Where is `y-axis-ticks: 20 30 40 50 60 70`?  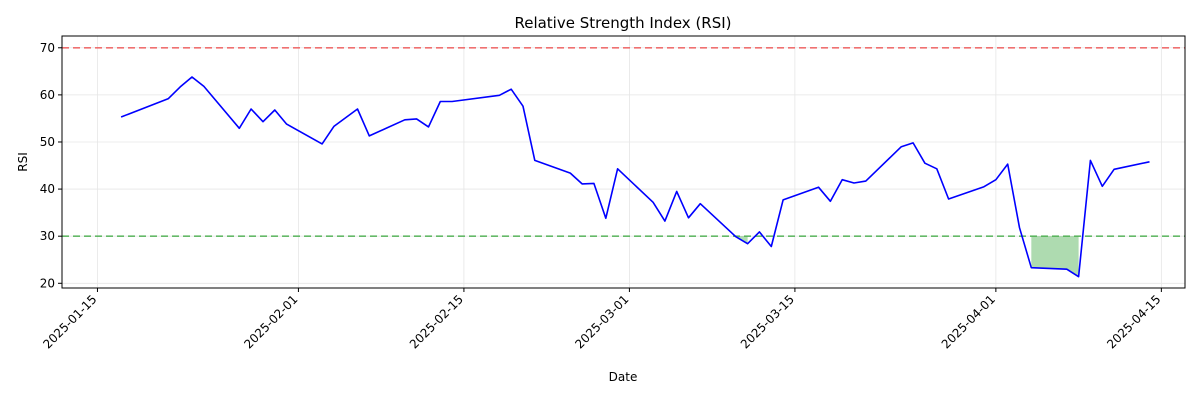 y-axis-ticks: 20 30 40 50 60 70 is located at coordinates (51, 165).